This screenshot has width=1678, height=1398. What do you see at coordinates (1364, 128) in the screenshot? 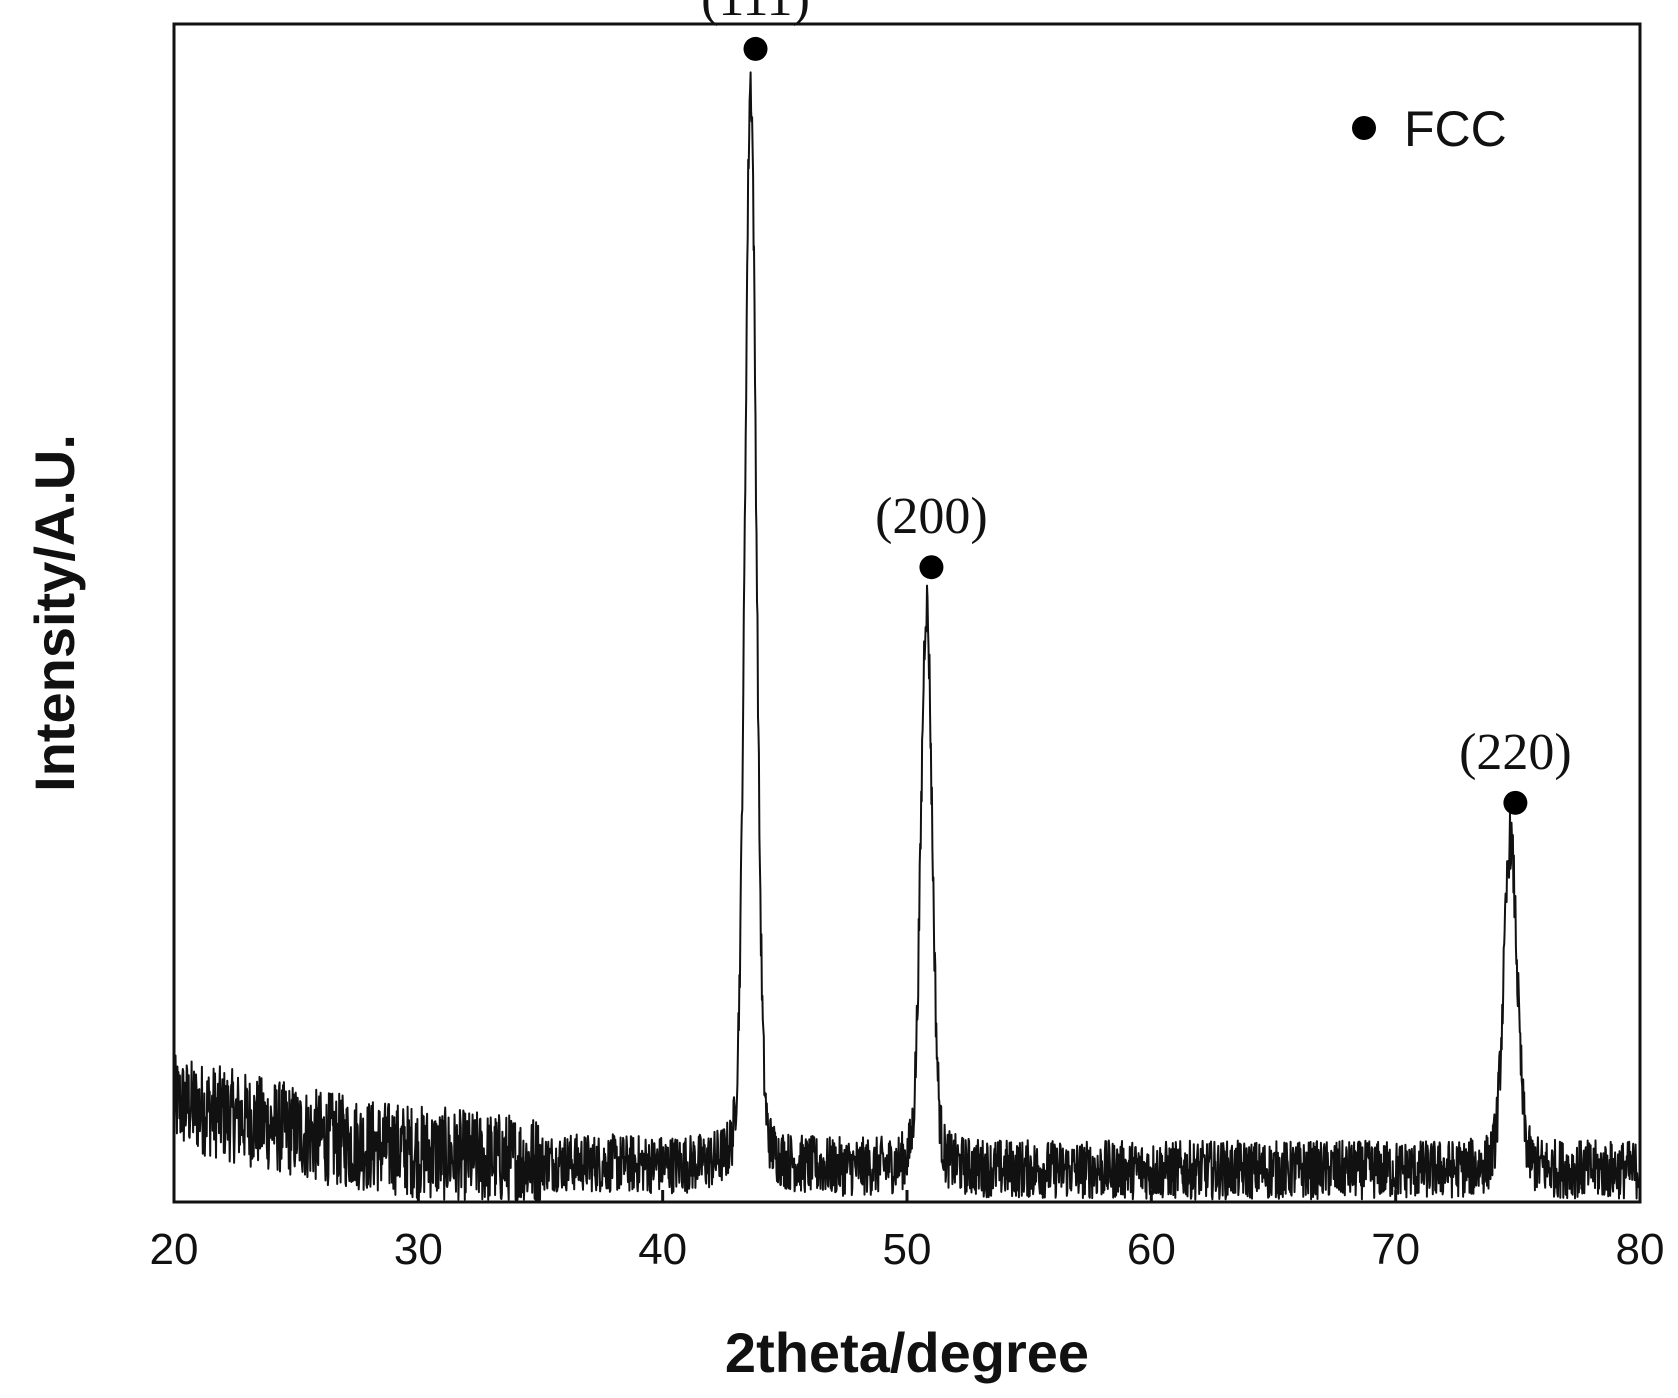
I see `legend-marker-fcc` at bounding box center [1364, 128].